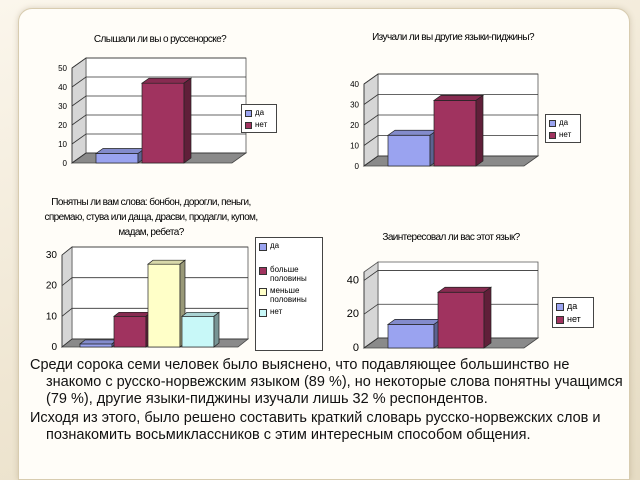 The height and width of the screenshot is (480, 640). I want to click on chart3-legend: да больше половины меньше половины нет, so click(289, 294).